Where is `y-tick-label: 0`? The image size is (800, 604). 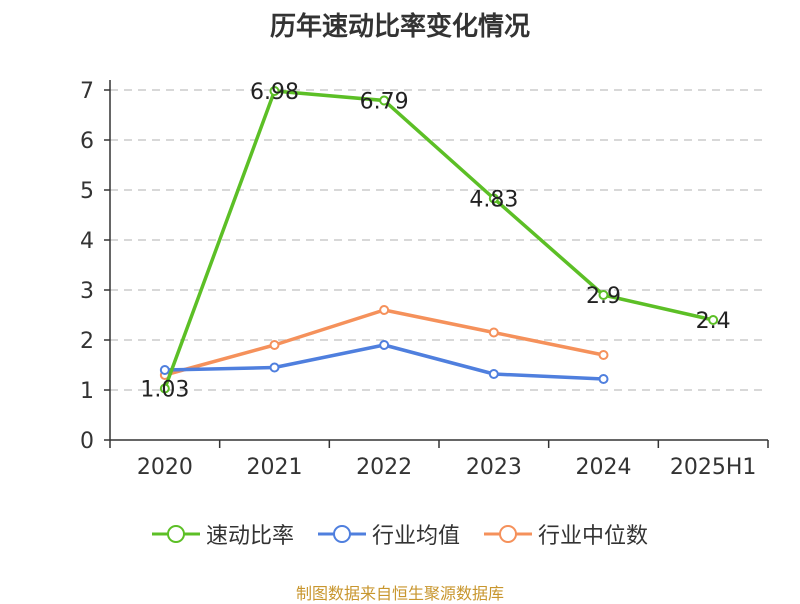
y-tick-label: 0 is located at coordinates (87, 441).